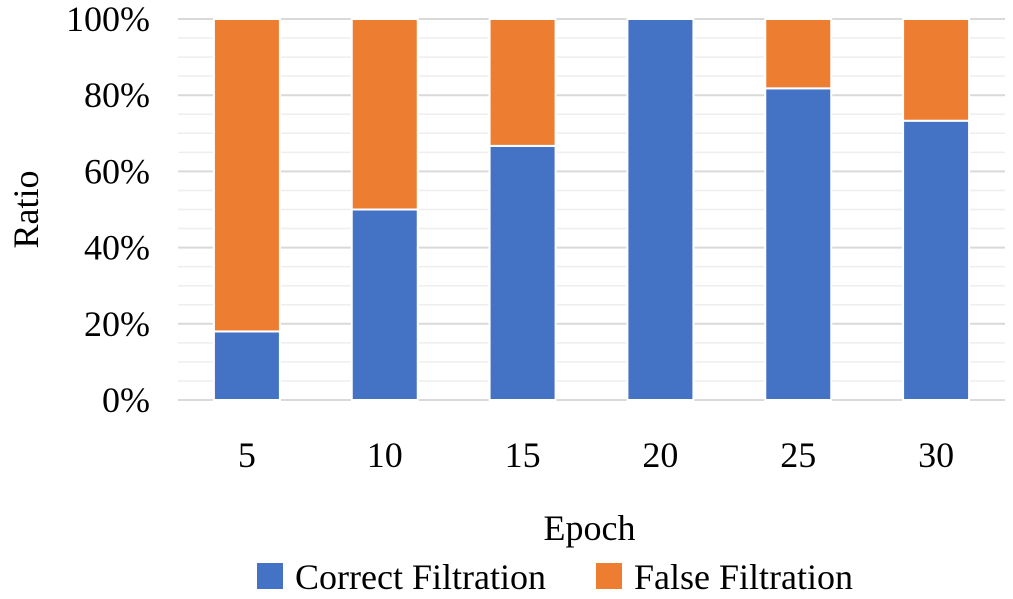 The height and width of the screenshot is (599, 1013). Describe the element at coordinates (385, 455) in the screenshot. I see `x-tick-label: 10` at that location.